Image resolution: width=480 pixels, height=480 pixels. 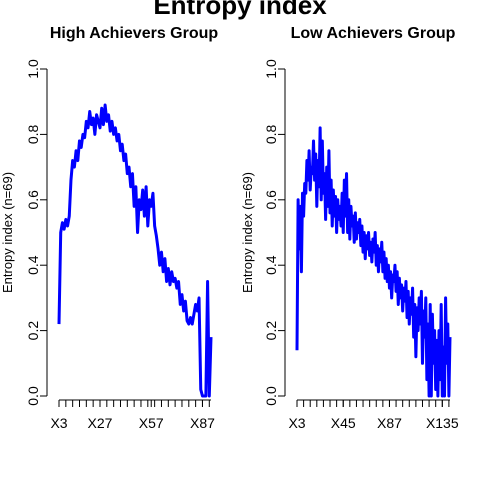 I want to click on panel-title: High Achievers Group, so click(x=134, y=33).